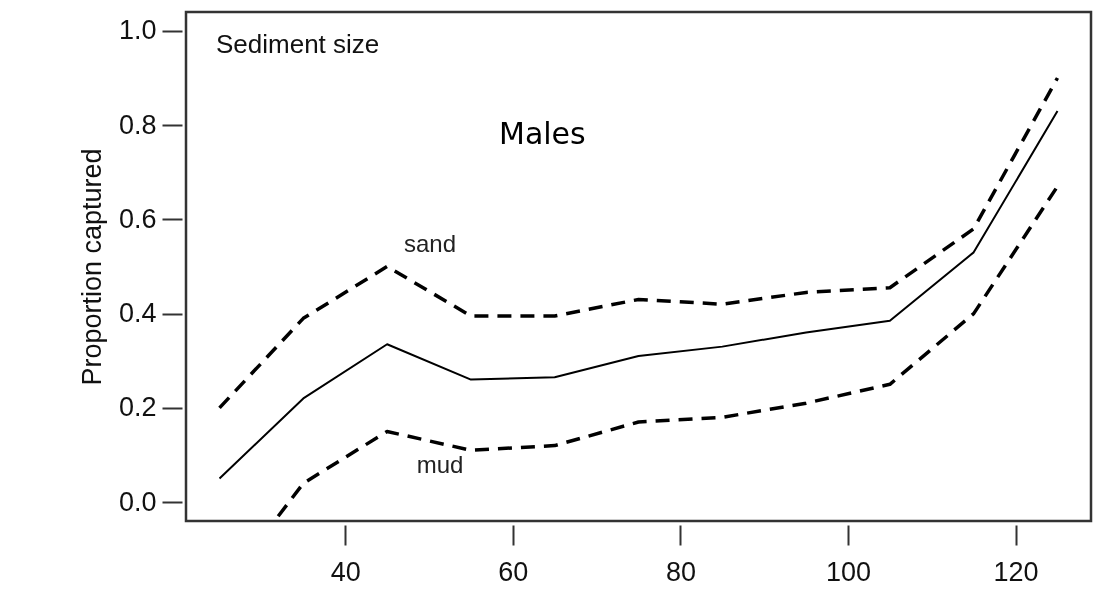 The width and height of the screenshot is (1094, 607). What do you see at coordinates (513, 571) in the screenshot?
I see `x-tick-label: 60` at bounding box center [513, 571].